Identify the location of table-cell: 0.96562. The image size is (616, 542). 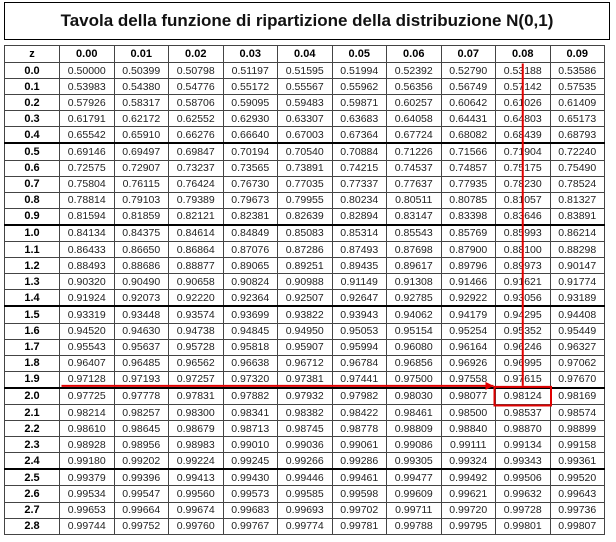
(196, 363).